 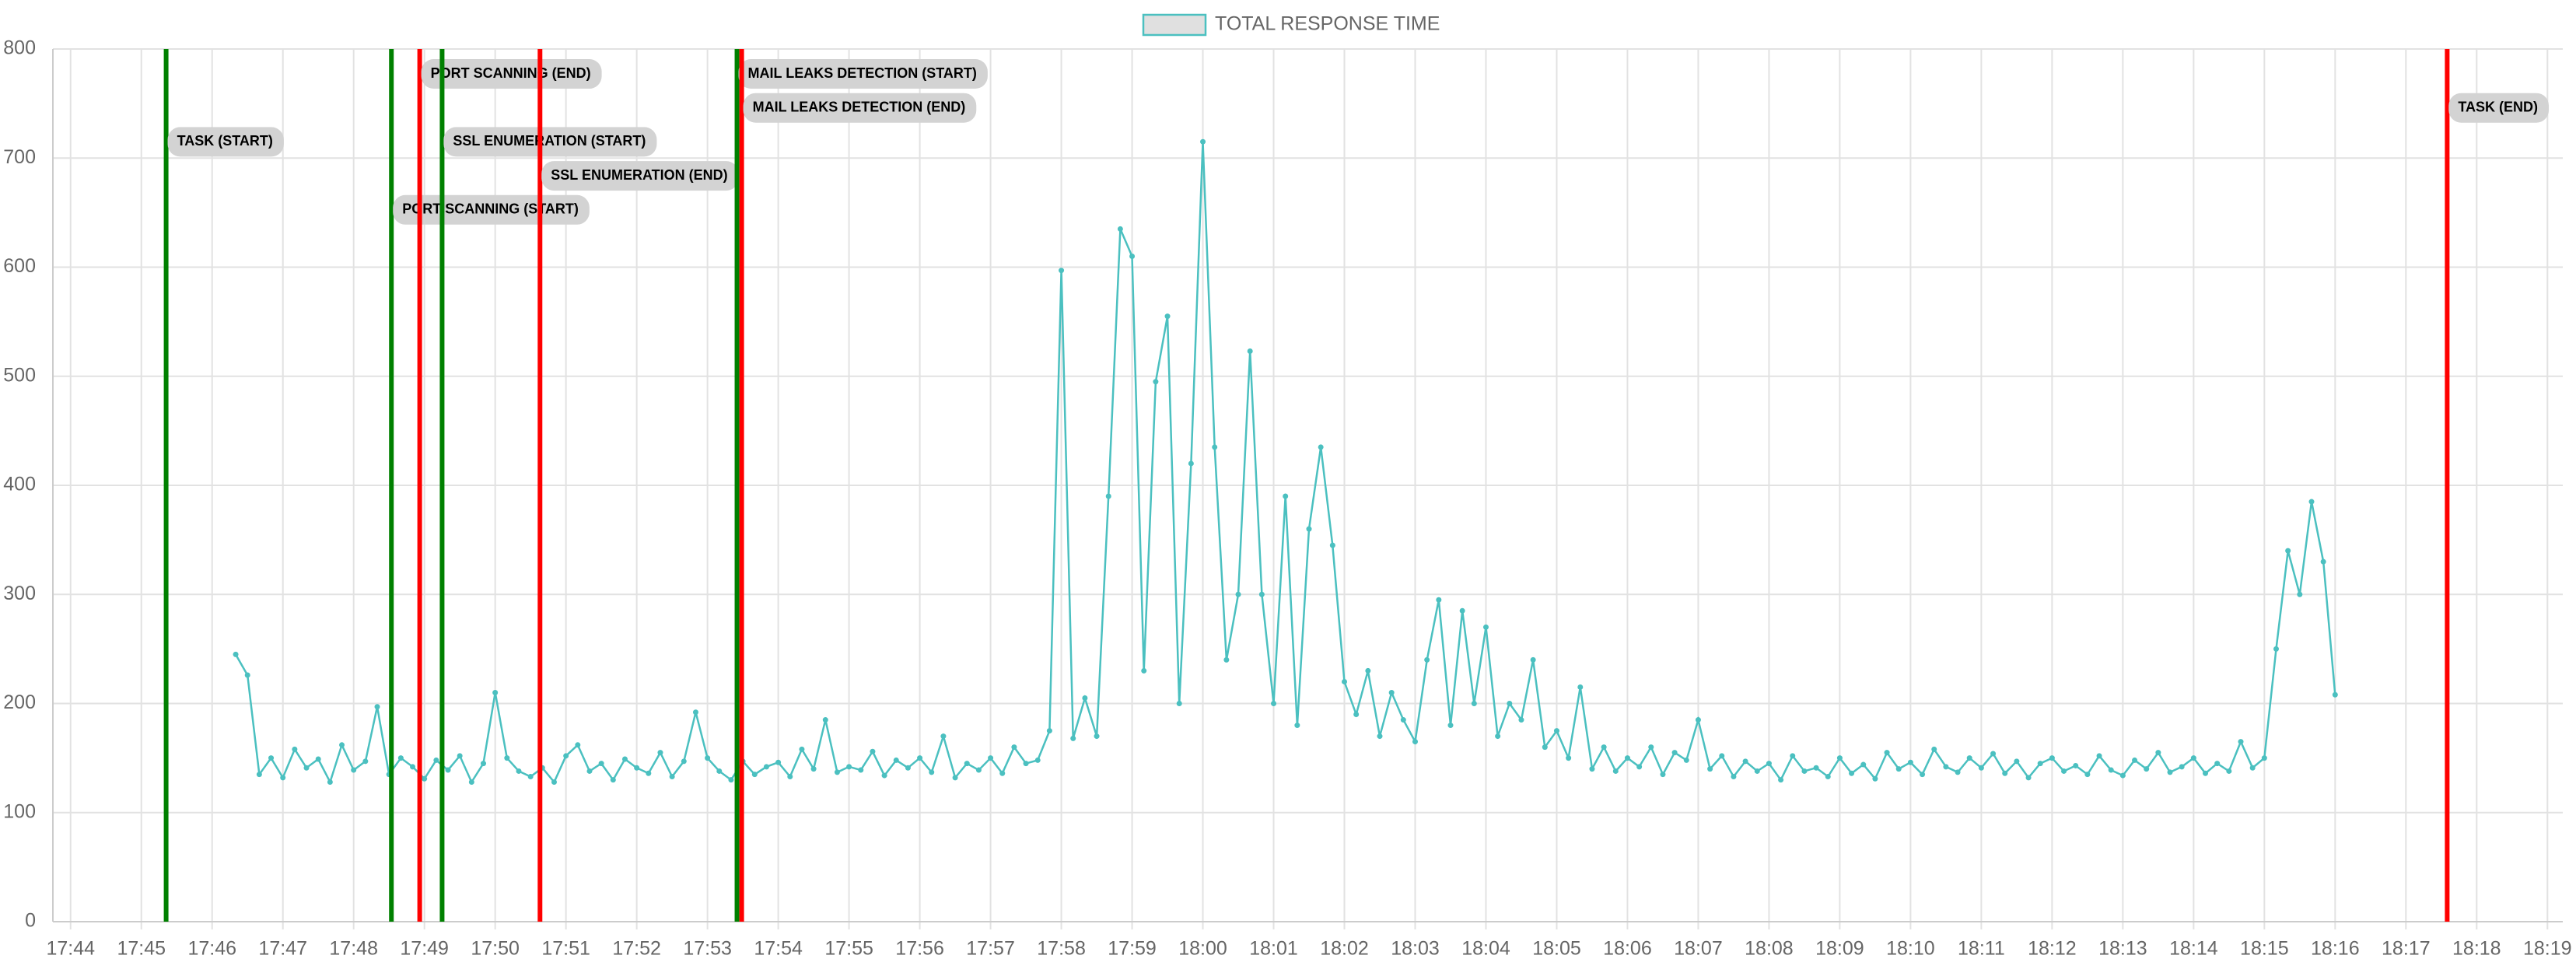 I want to click on y-tick-label: 700, so click(x=19, y=157).